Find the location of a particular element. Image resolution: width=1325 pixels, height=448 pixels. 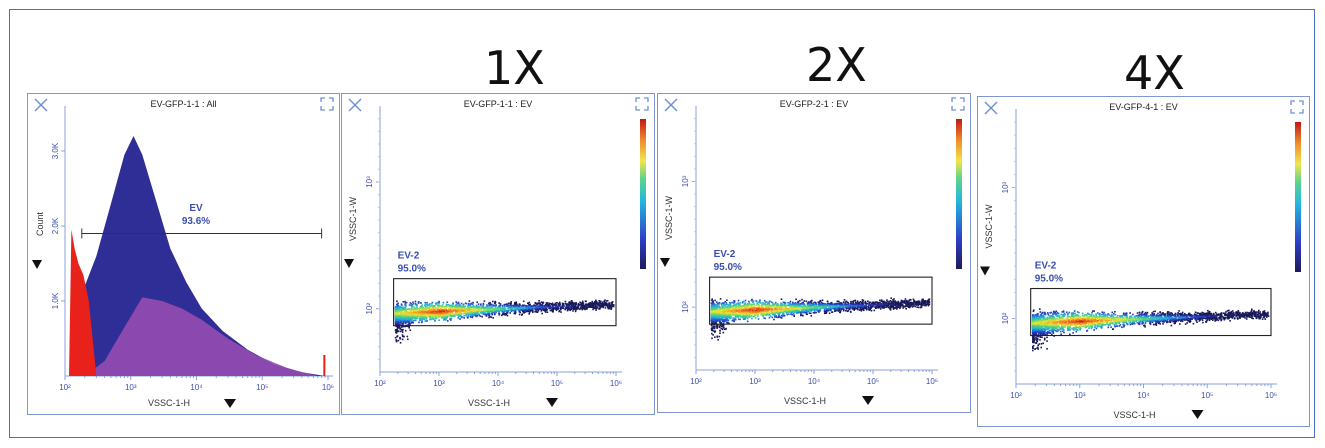

header-label-1x: 1X is located at coordinates (514, 68).